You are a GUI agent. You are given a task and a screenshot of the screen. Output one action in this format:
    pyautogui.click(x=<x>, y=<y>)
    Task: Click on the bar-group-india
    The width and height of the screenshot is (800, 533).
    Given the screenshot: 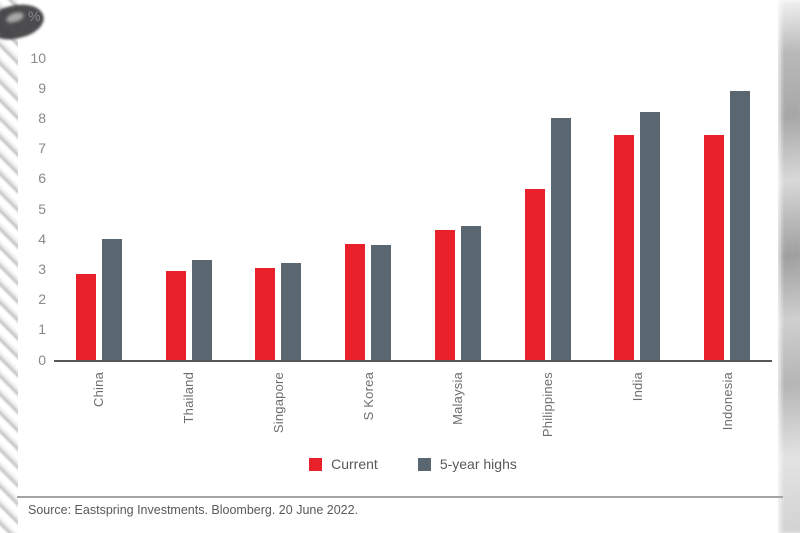 What is the action you would take?
    pyautogui.click(x=638, y=209)
    